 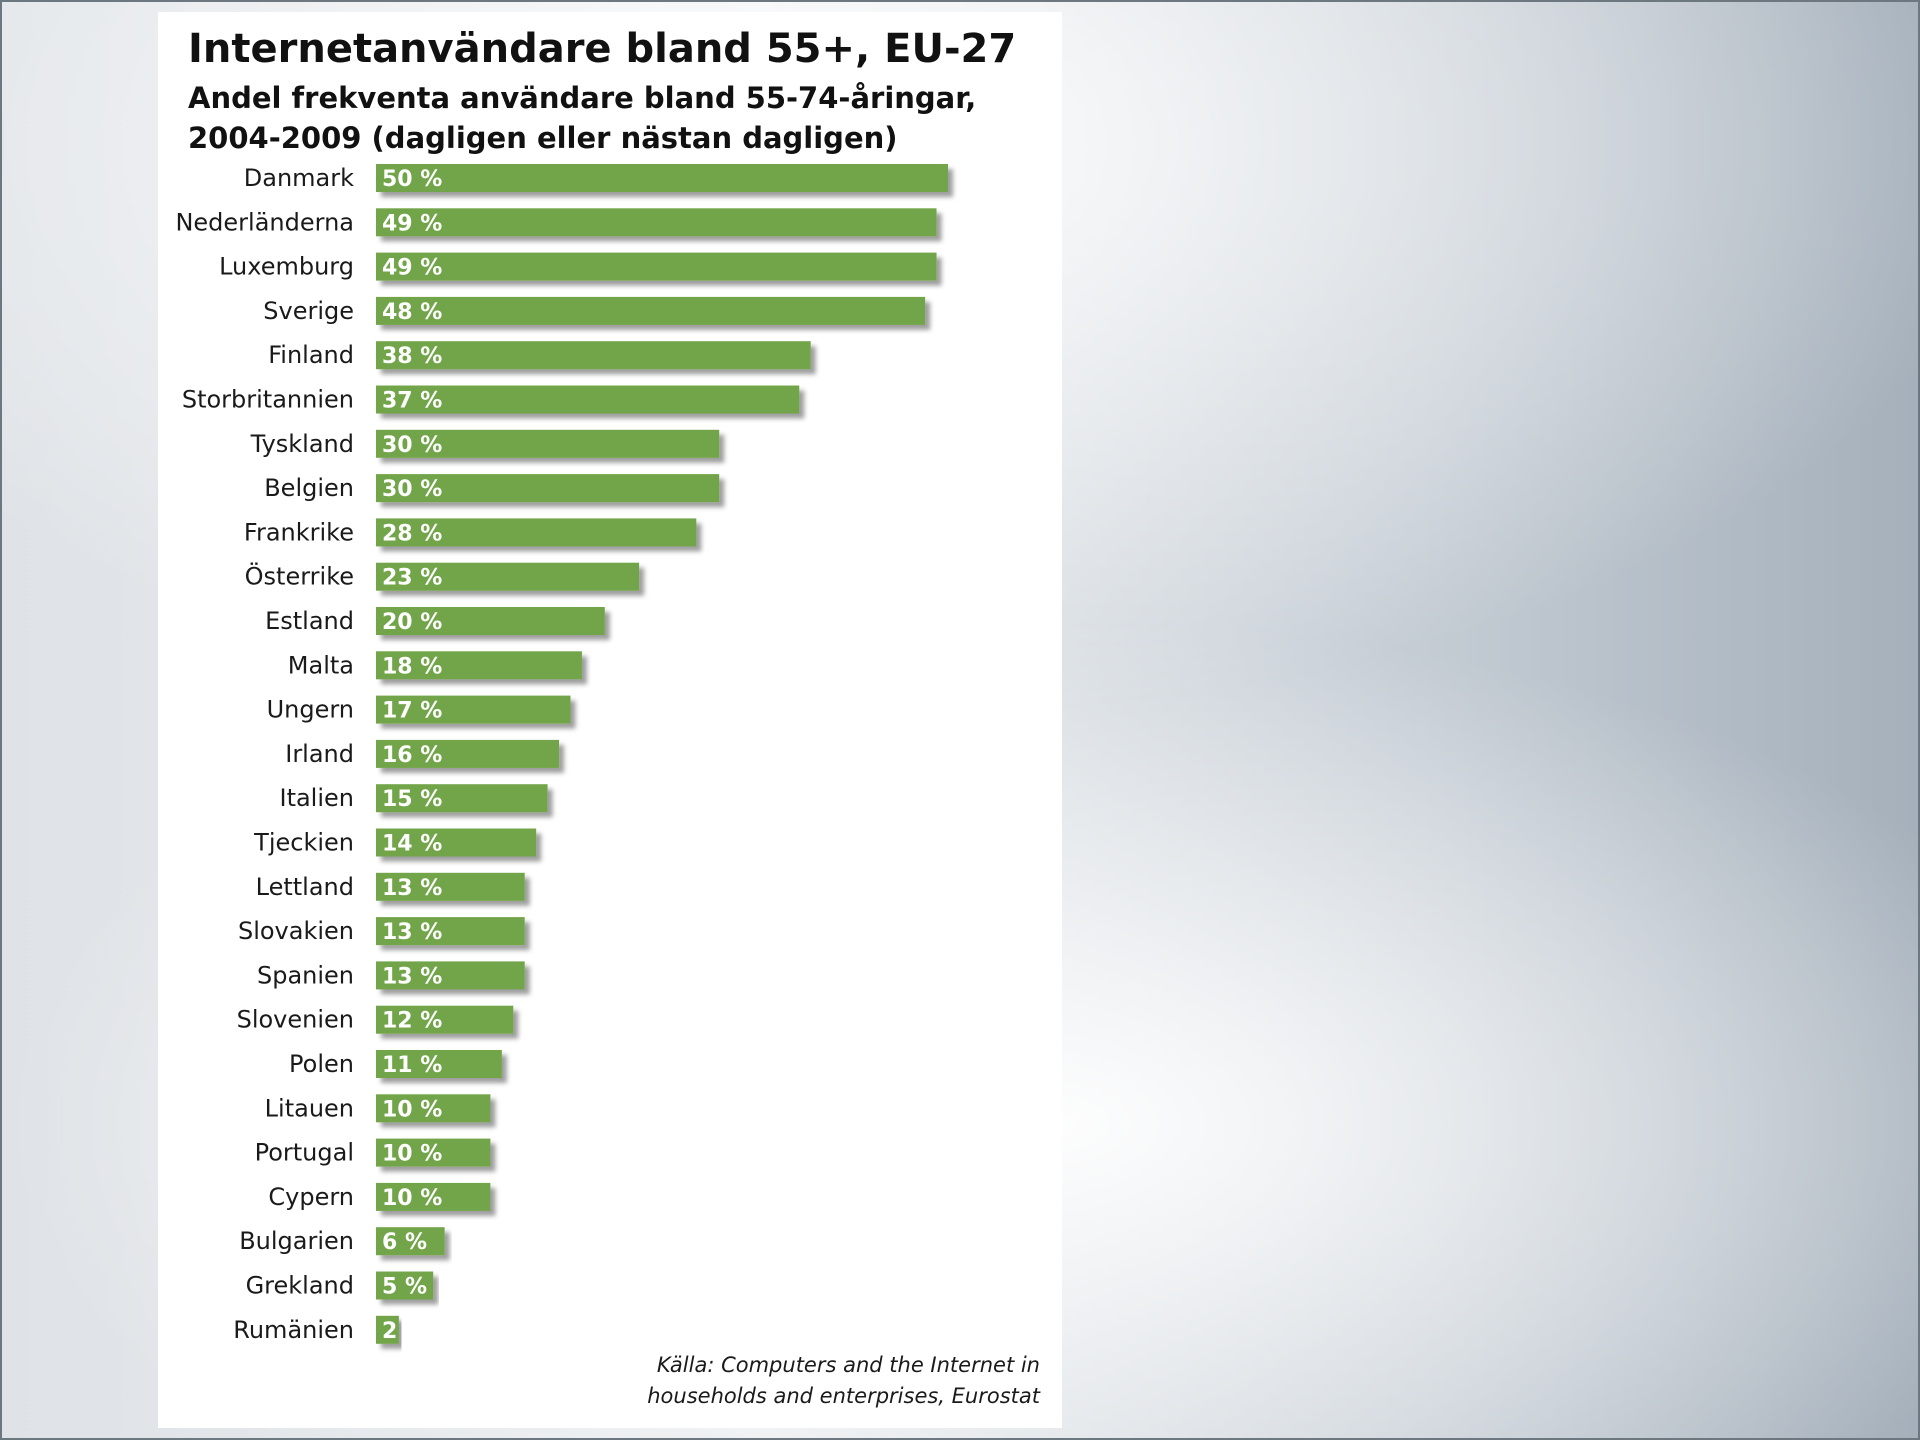 What do you see at coordinates (412, 622) in the screenshot?
I see `value-label: 20 %` at bounding box center [412, 622].